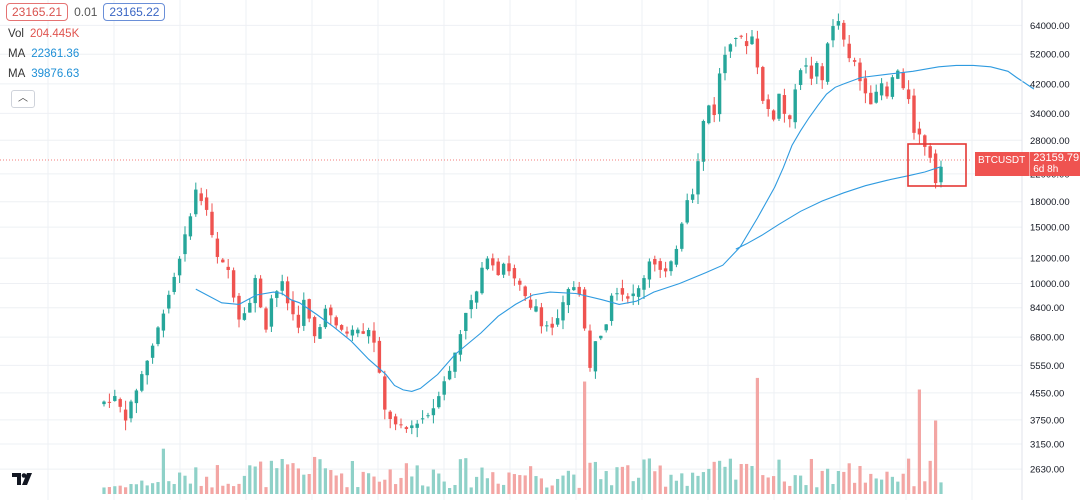  I want to click on ma1-label: MA, so click(17, 54).